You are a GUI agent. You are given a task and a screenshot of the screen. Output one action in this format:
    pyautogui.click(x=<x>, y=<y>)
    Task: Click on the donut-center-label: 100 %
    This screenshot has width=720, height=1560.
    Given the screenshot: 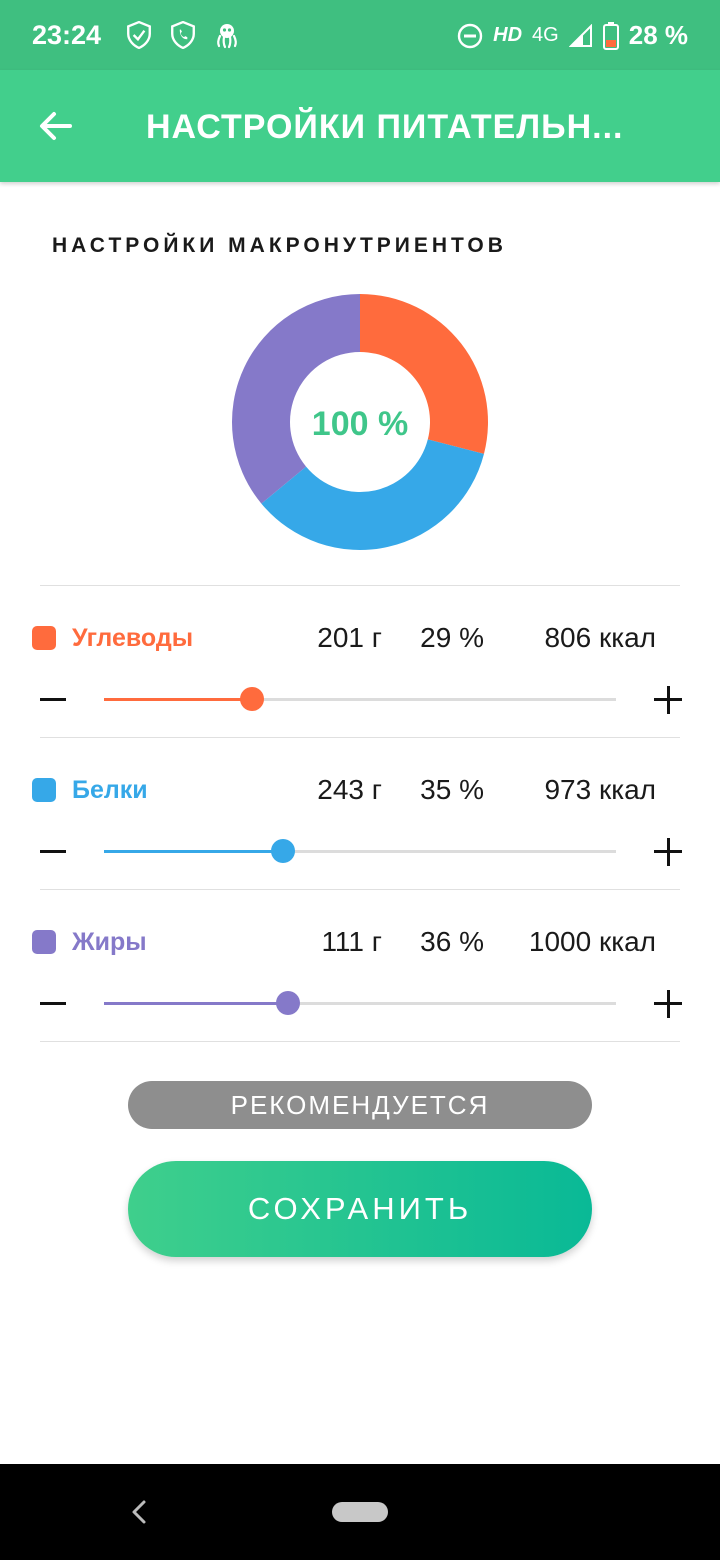 What is the action you would take?
    pyautogui.click(x=360, y=424)
    